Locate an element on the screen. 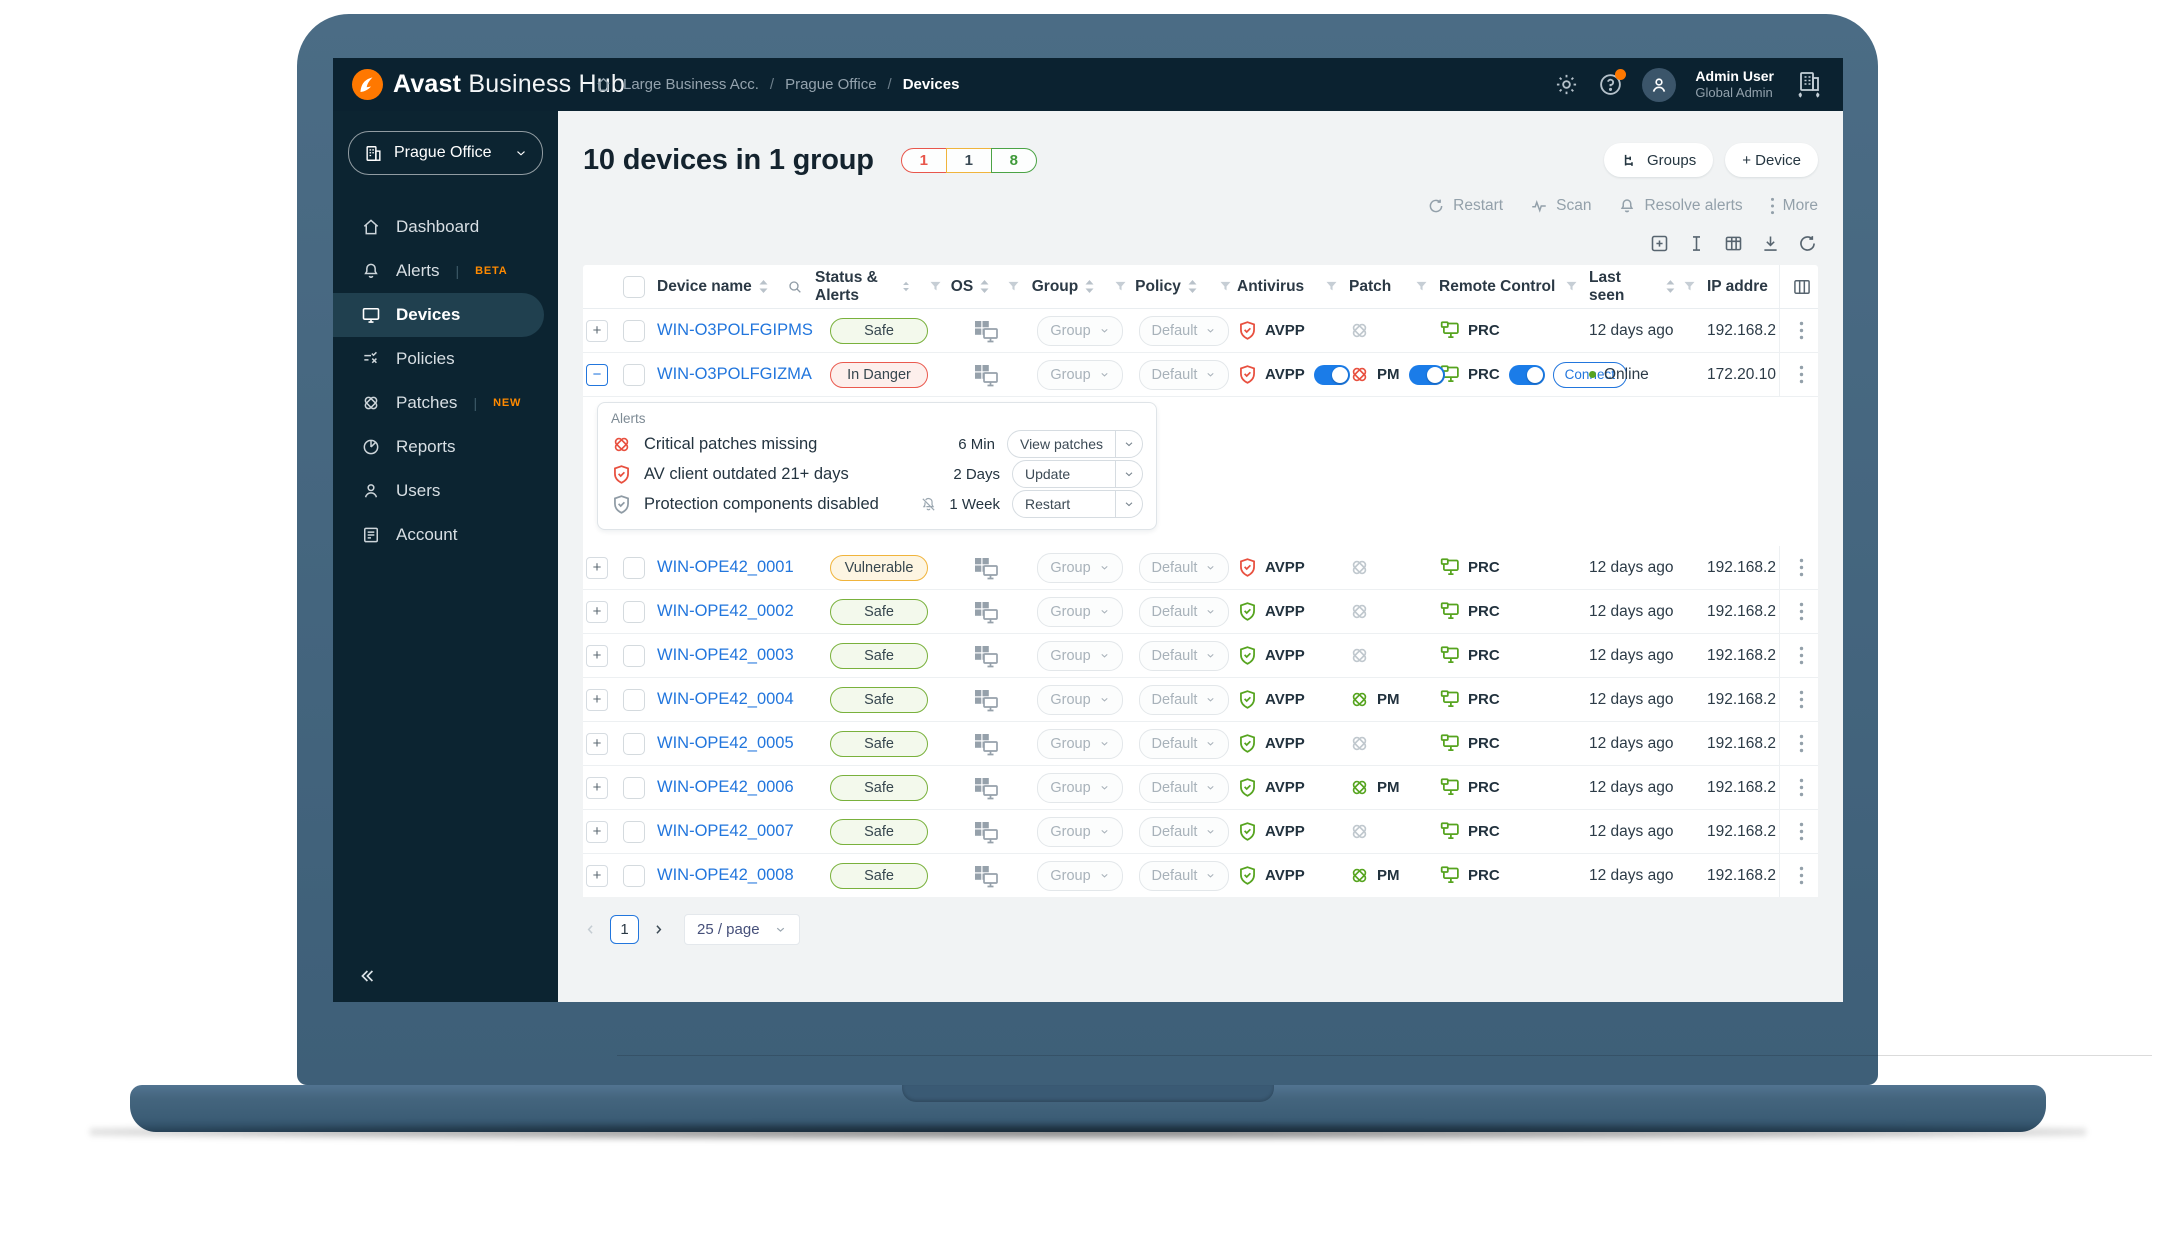 The height and width of the screenshot is (1246, 2176). vulnerable-count-badge: 1 is located at coordinates (968, 160).